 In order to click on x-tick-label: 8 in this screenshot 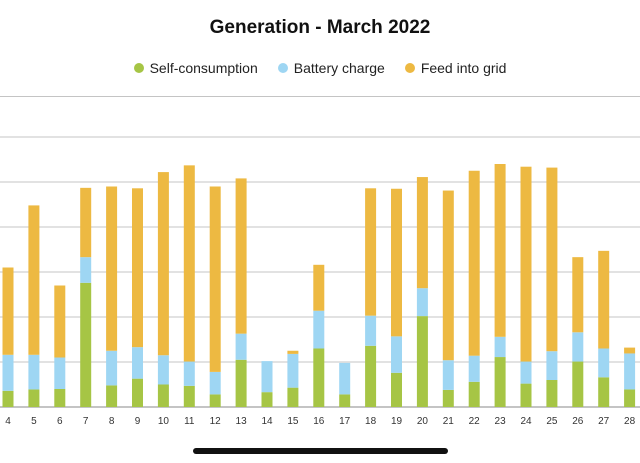, I will do `click(112, 421)`.